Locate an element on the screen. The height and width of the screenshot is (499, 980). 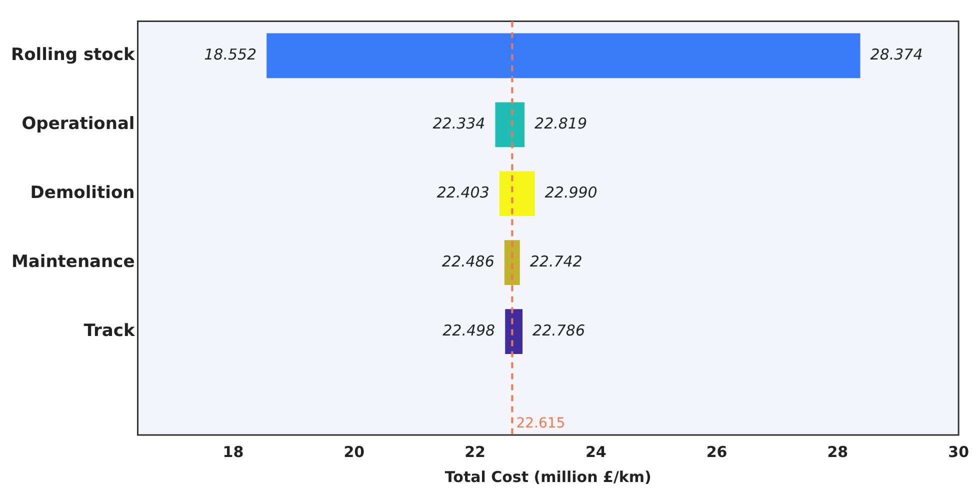
annotation: 18.552 is located at coordinates (230, 55).